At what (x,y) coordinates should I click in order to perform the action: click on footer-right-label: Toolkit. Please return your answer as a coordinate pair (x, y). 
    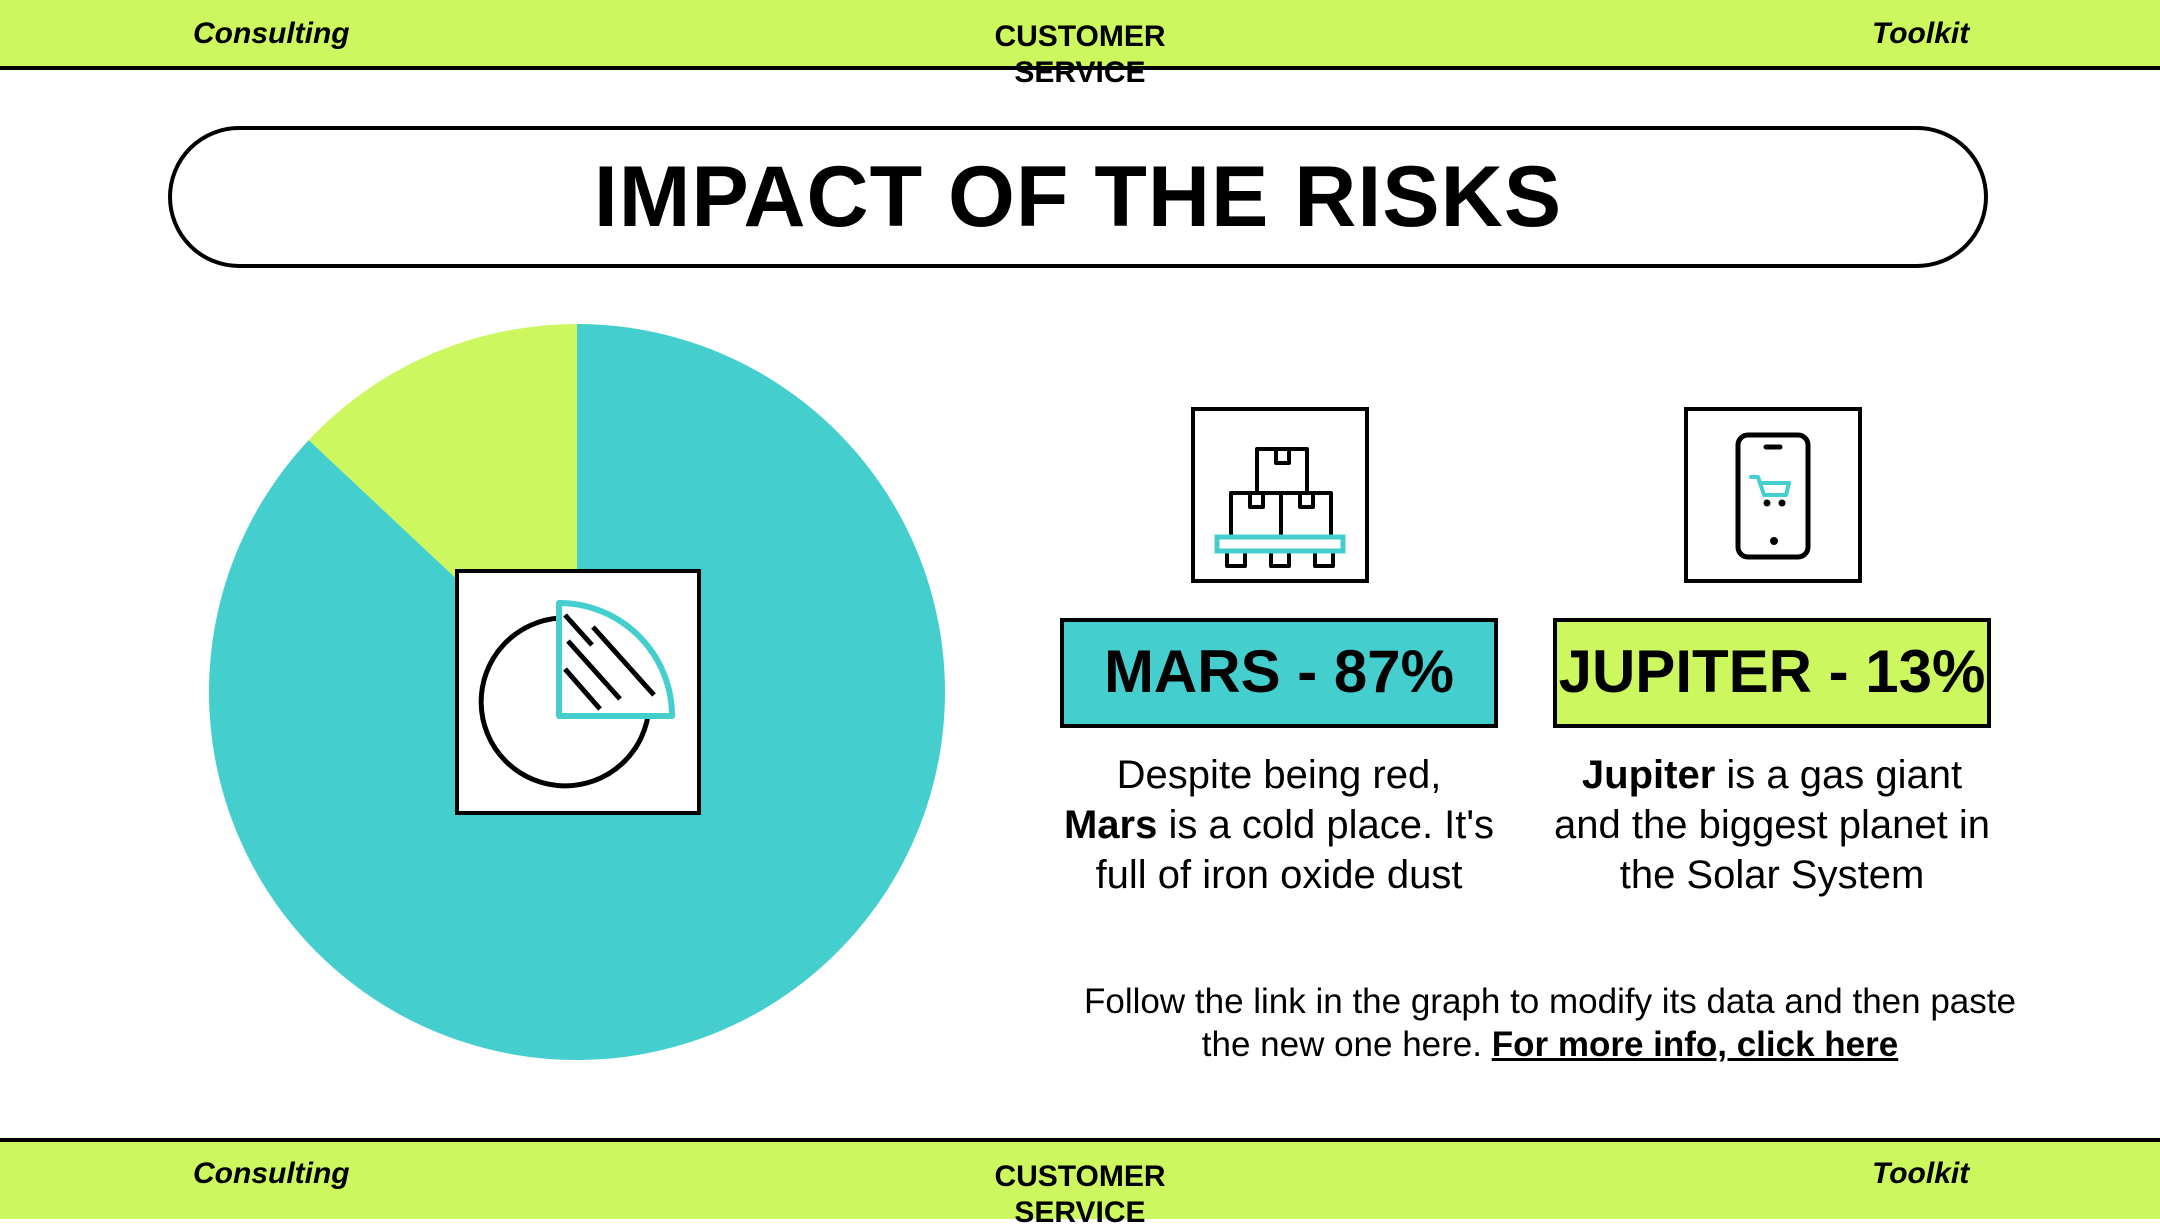
    Looking at the image, I should click on (1921, 1173).